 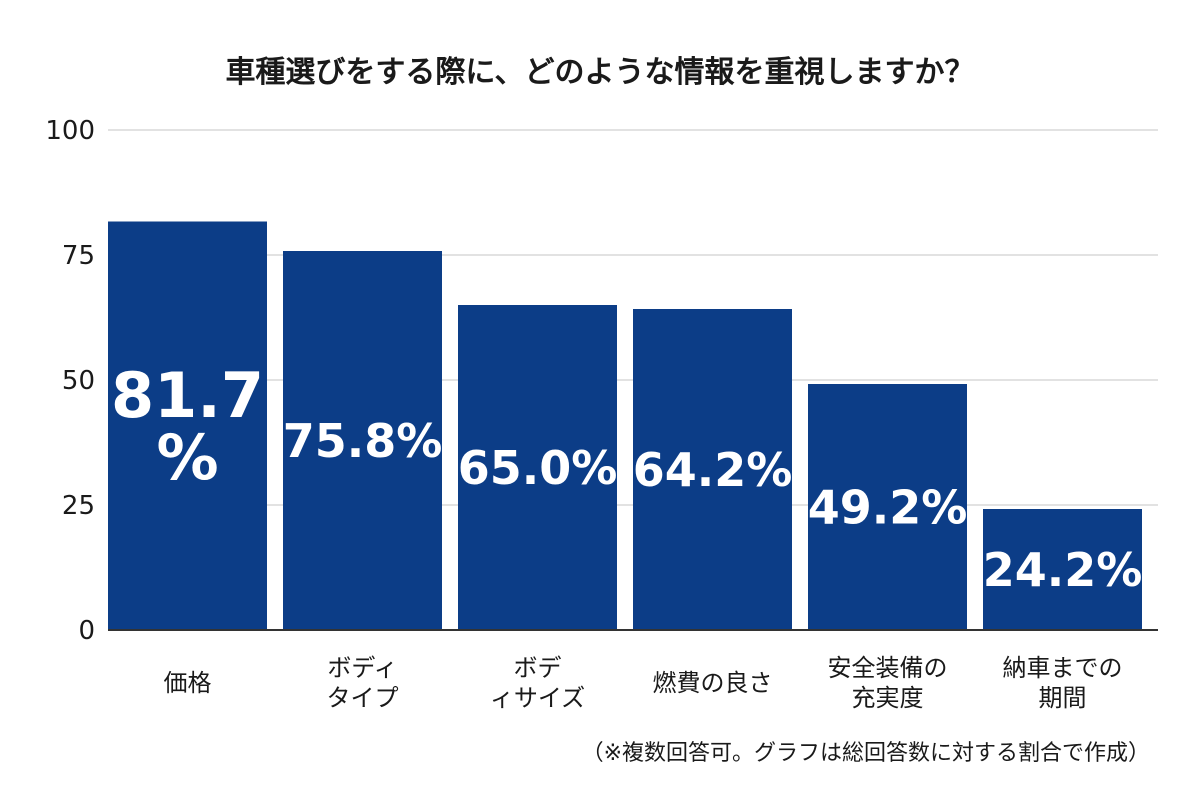 What do you see at coordinates (888, 668) in the screenshot?
I see `category-label-line: 安全装備の` at bounding box center [888, 668].